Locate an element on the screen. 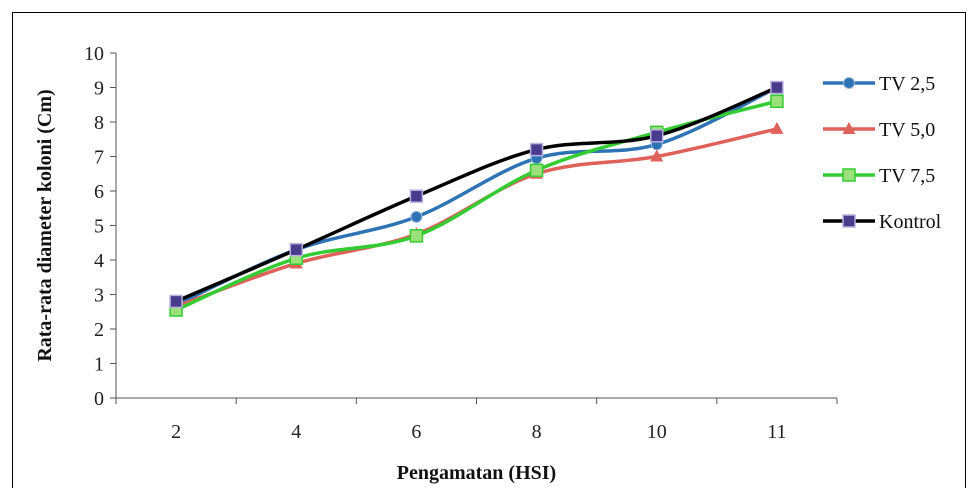 The image size is (973, 489). y-tick-label: 7 is located at coordinates (99, 158).